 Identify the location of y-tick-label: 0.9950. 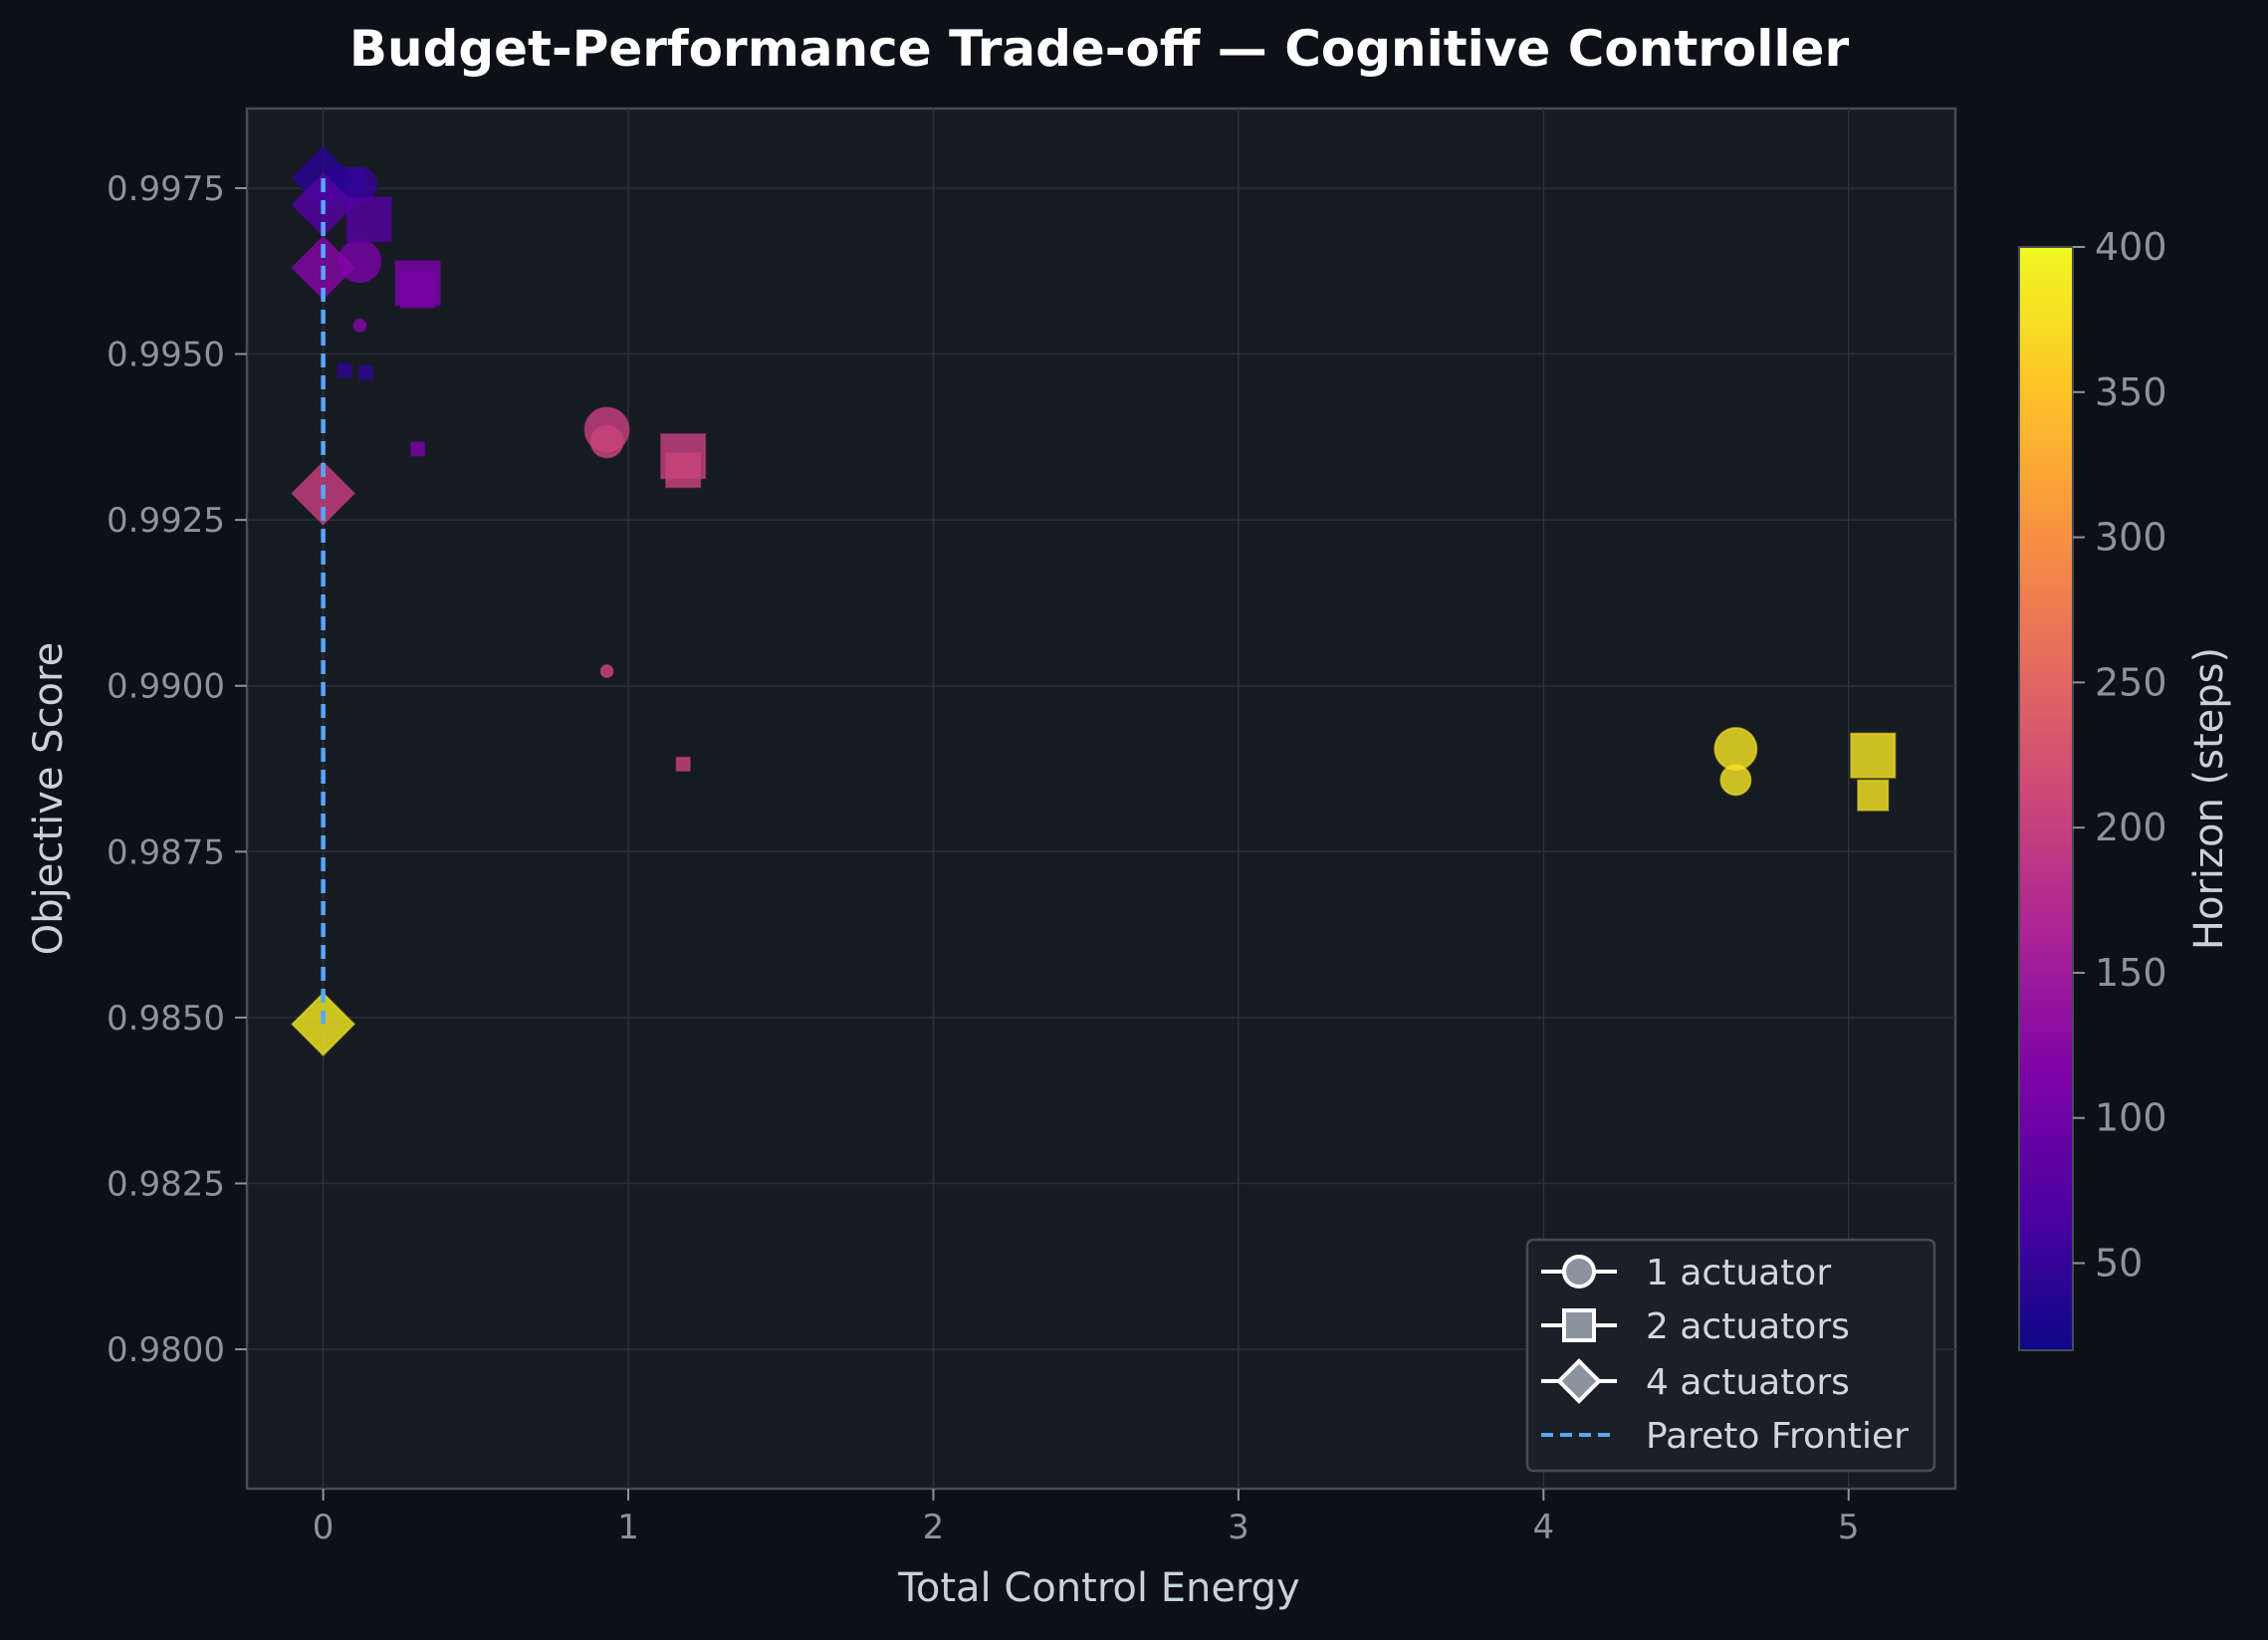
(166, 355).